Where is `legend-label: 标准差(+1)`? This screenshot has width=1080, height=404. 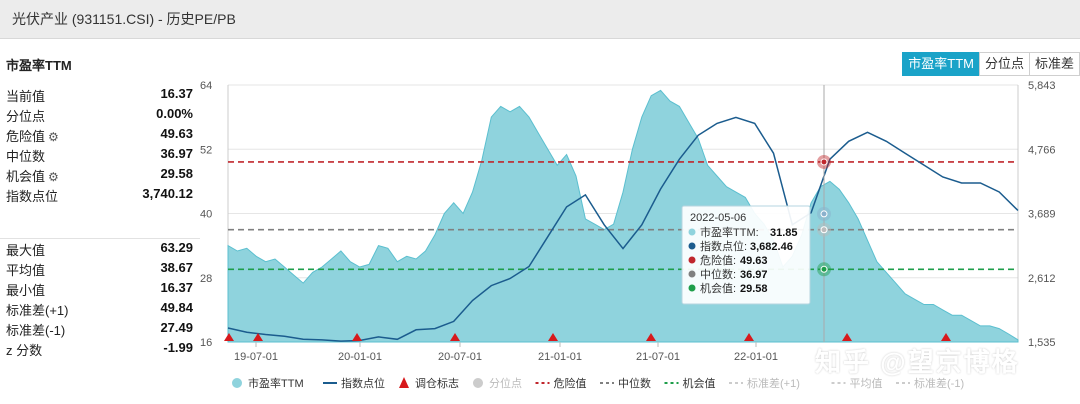
legend-label: 标准差(+1) is located at coordinates (773, 383).